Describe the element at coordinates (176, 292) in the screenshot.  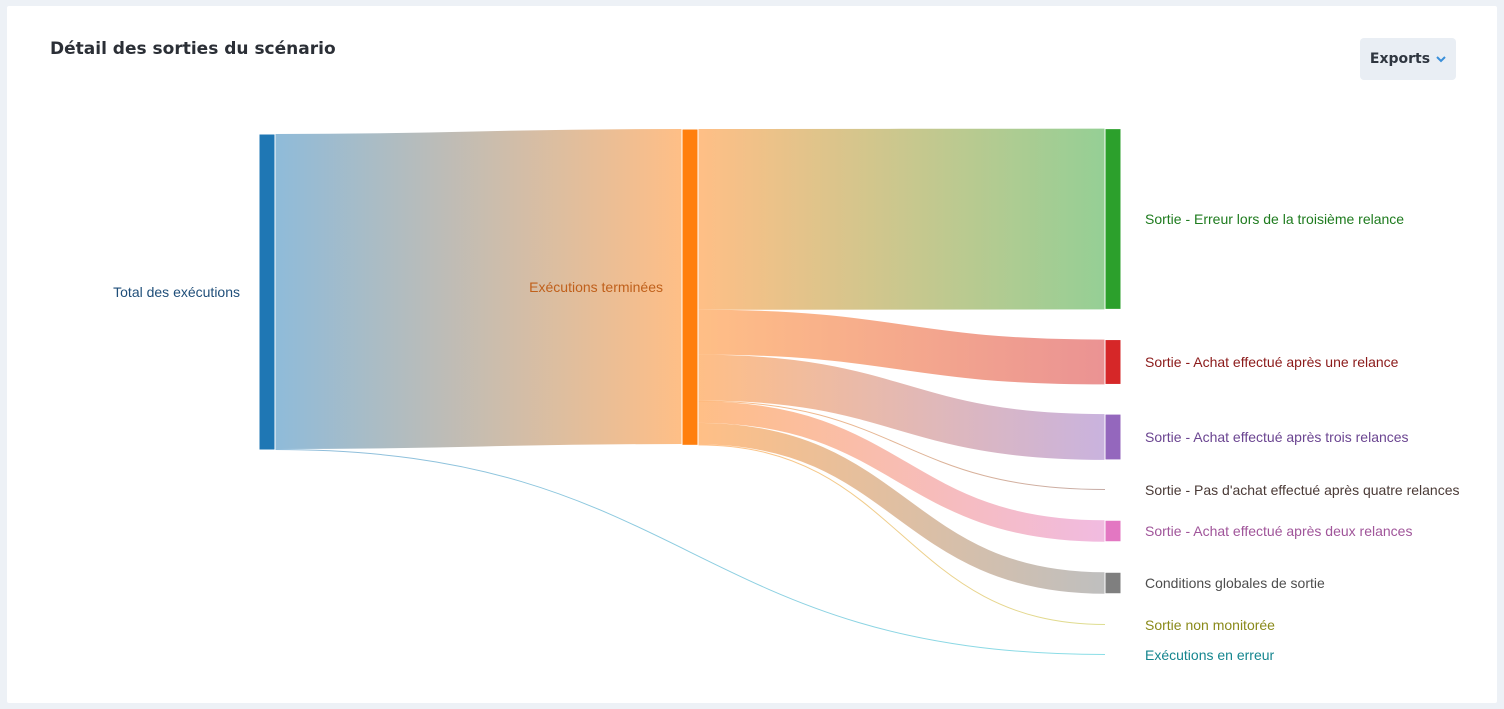
I see `sankey-label-total: Total des exécutions` at that location.